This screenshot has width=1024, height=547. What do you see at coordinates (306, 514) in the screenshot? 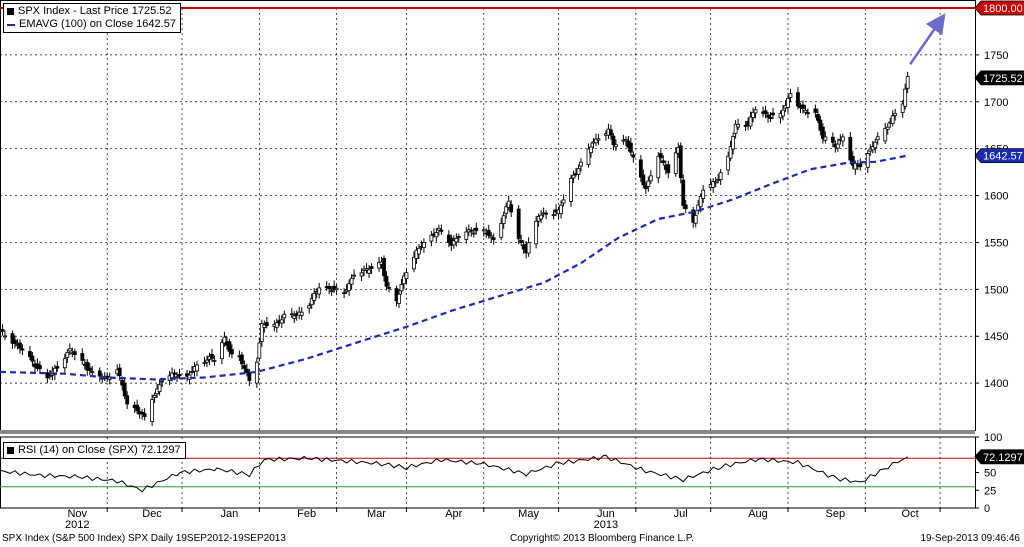
I see `x-tick-label: Feb` at bounding box center [306, 514].